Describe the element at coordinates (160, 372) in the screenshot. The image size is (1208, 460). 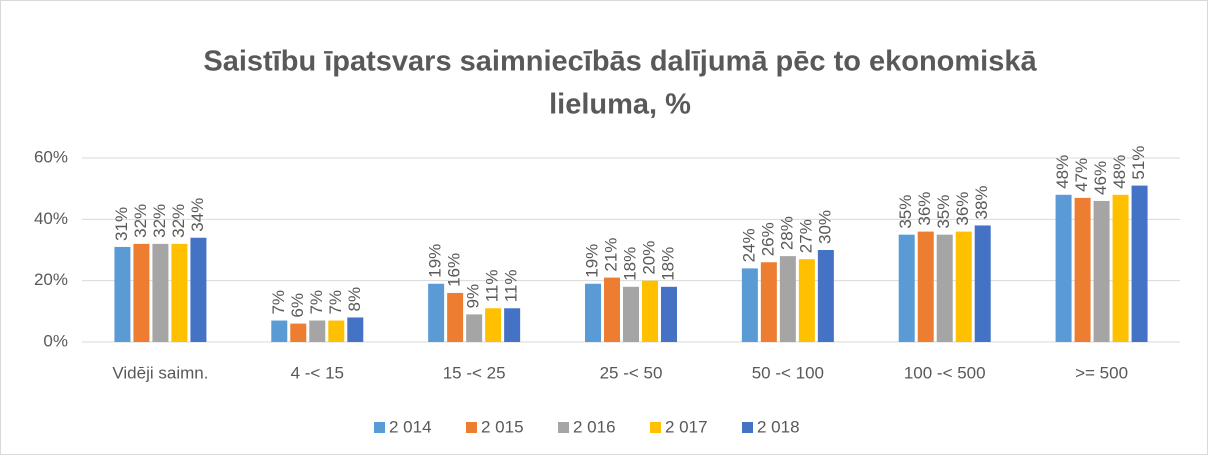
I see `x-tick-label: Vidēji saimn.` at that location.